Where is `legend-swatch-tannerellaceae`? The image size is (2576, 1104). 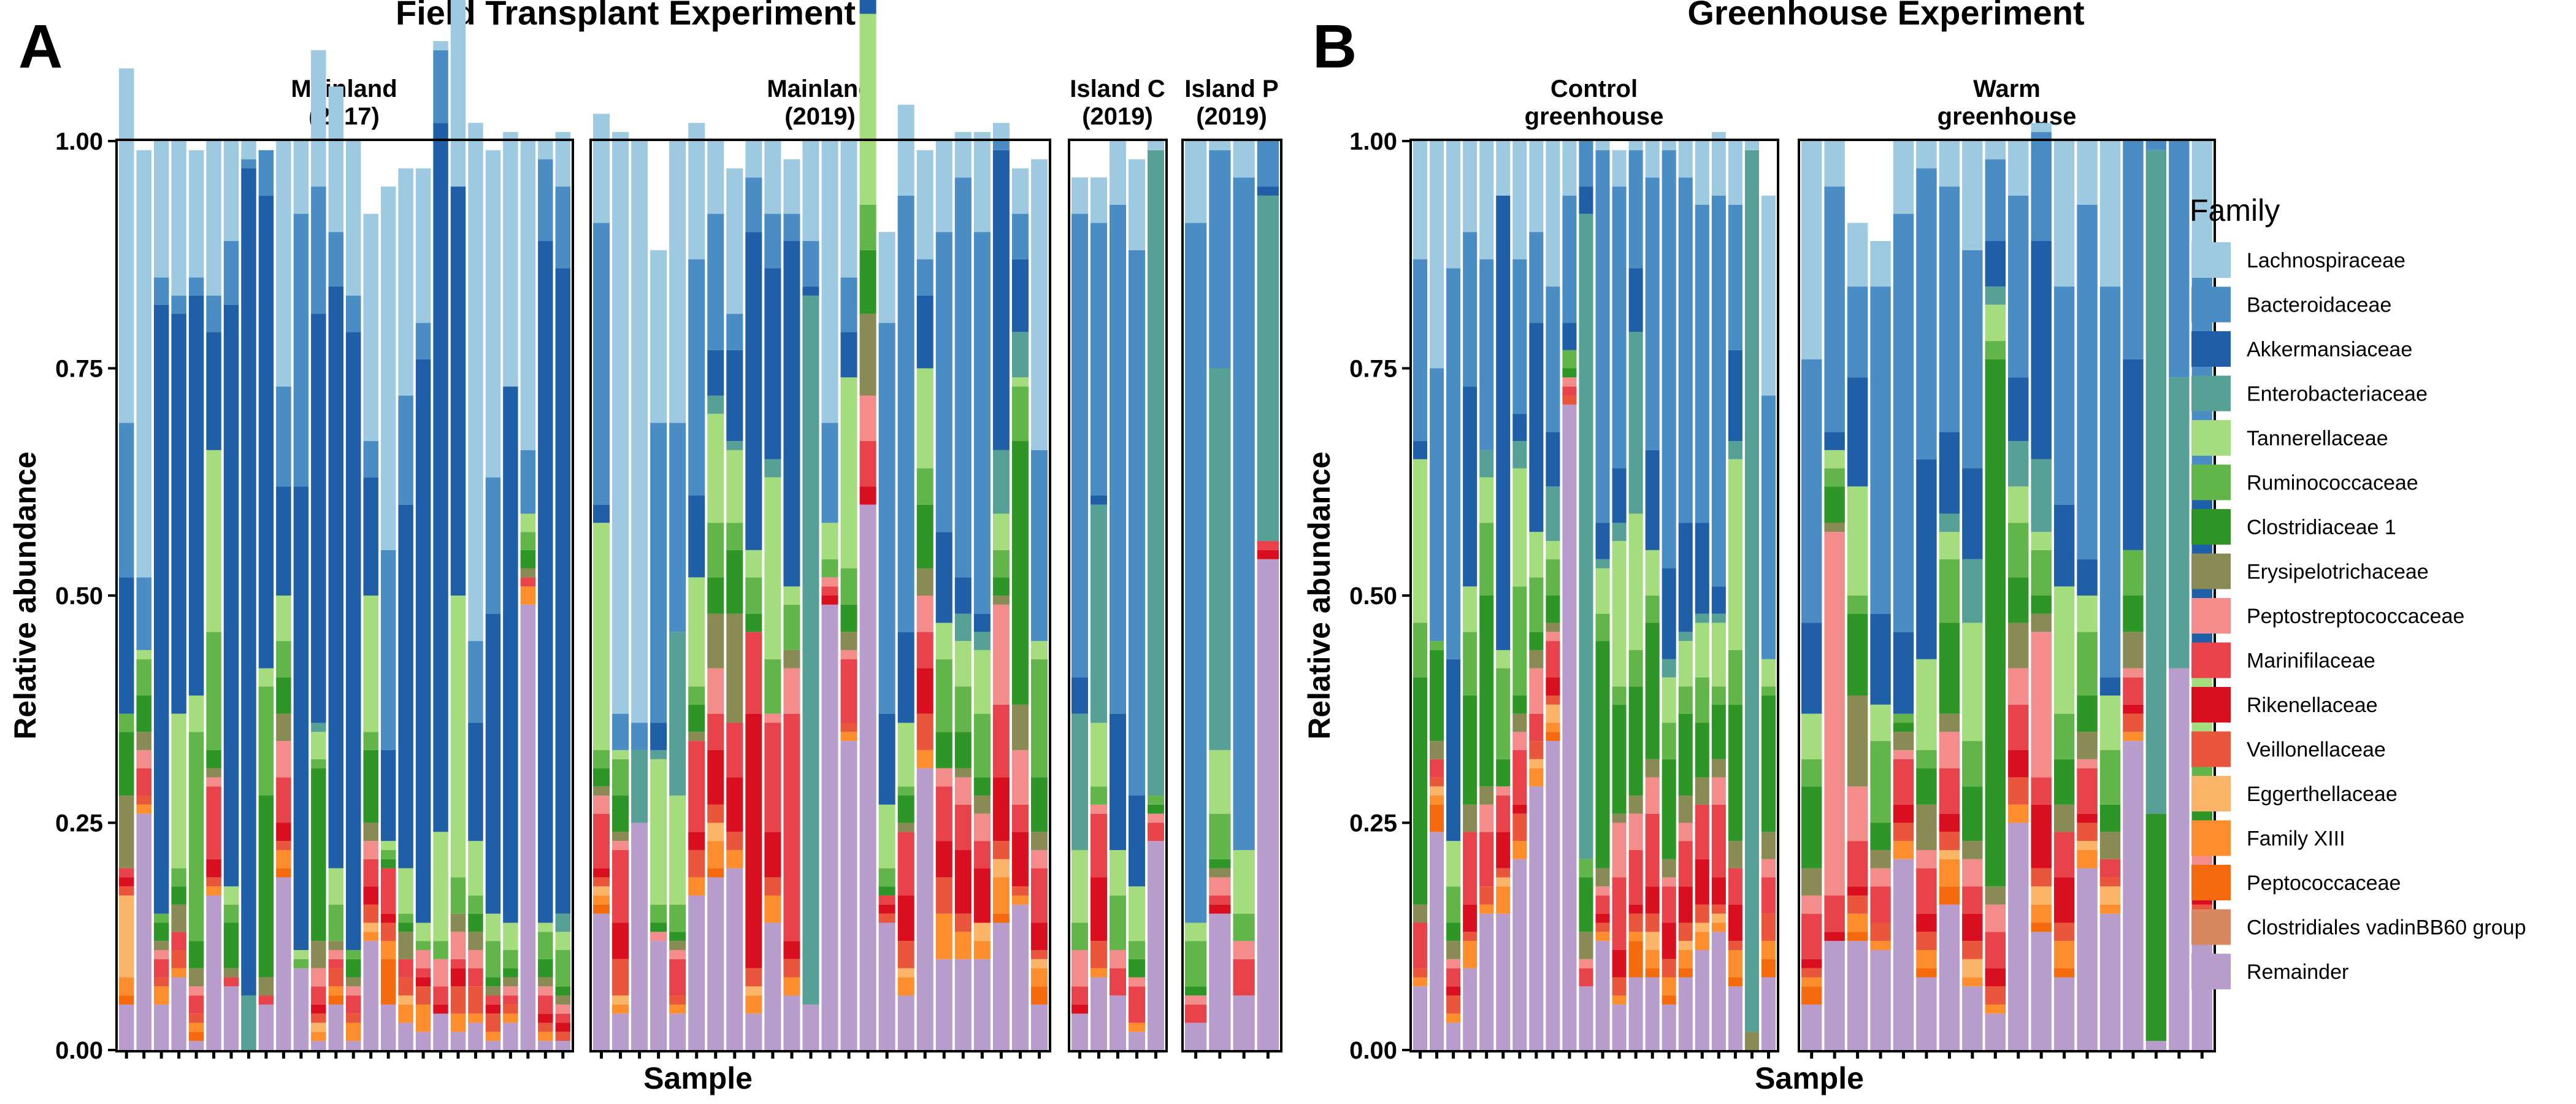 legend-swatch-tannerellaceae is located at coordinates (2211, 438).